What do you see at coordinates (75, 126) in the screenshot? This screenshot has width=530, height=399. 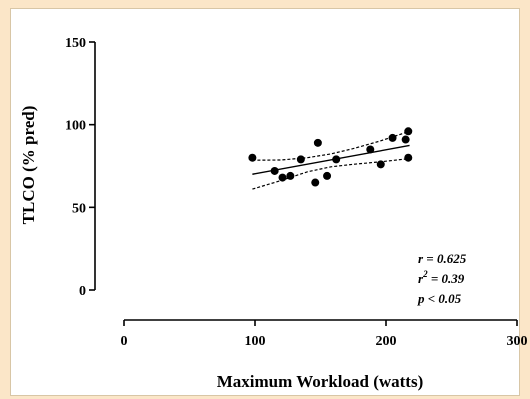 I see `y-tick-label: 100` at bounding box center [75, 126].